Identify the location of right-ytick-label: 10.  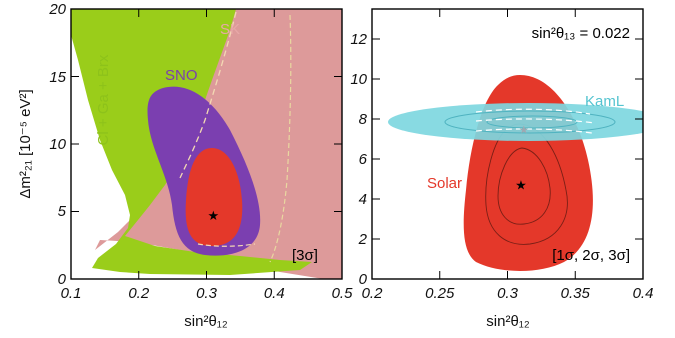
(358, 79).